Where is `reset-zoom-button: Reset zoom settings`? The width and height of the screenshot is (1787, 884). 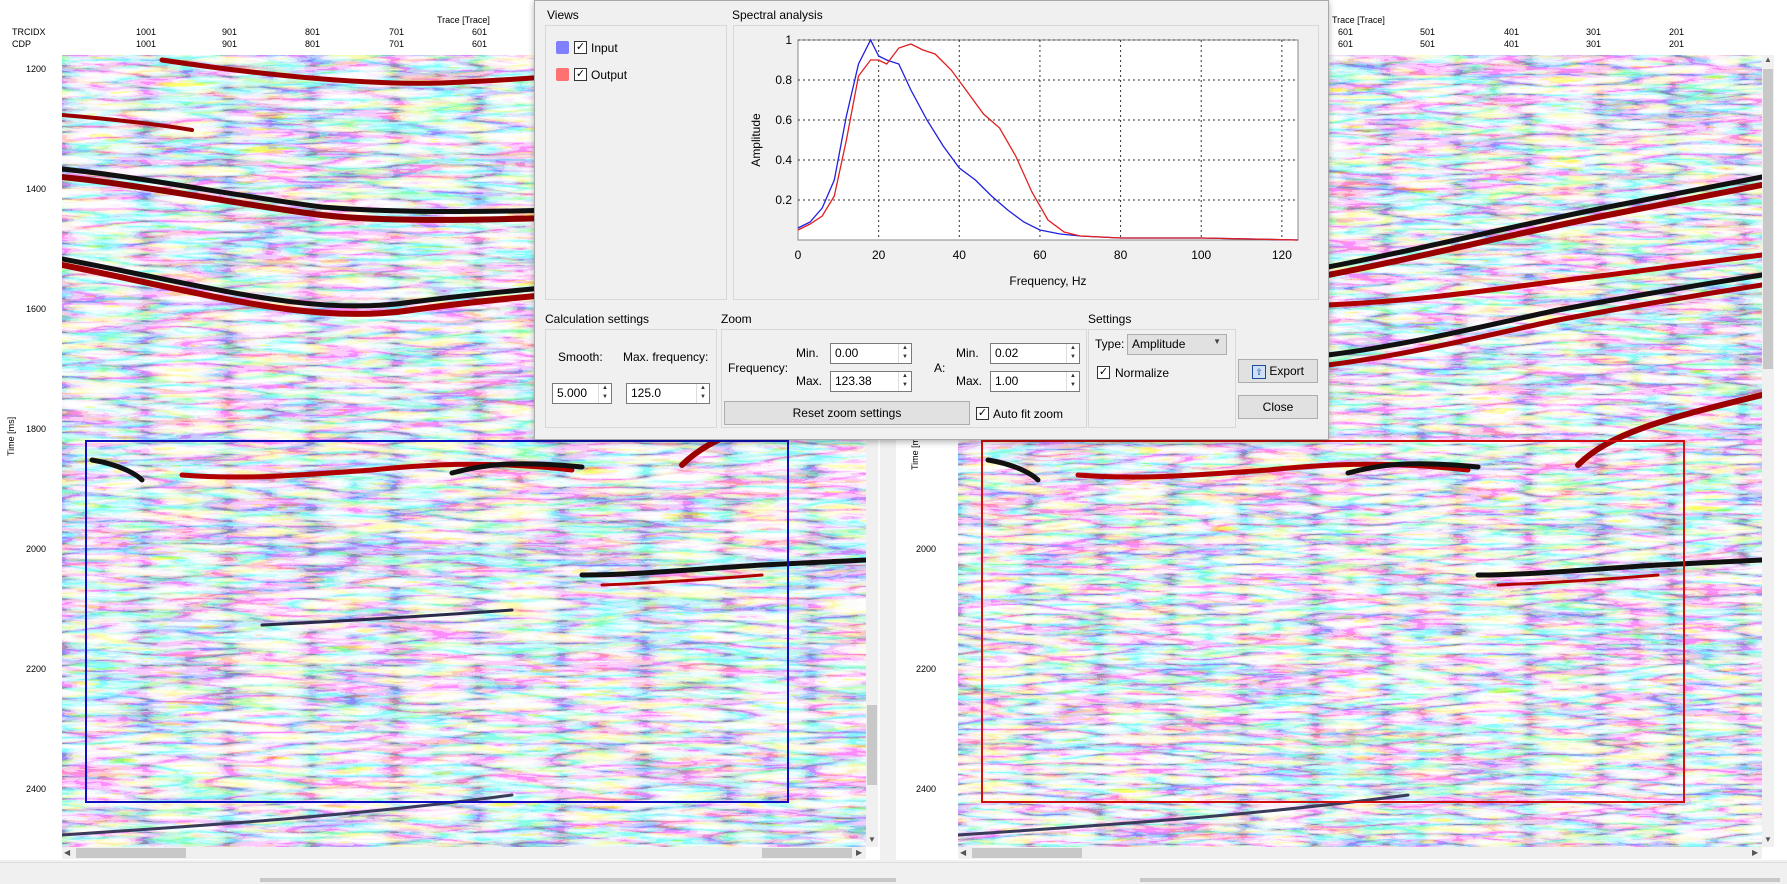
reset-zoom-button: Reset zoom settings is located at coordinates (847, 413).